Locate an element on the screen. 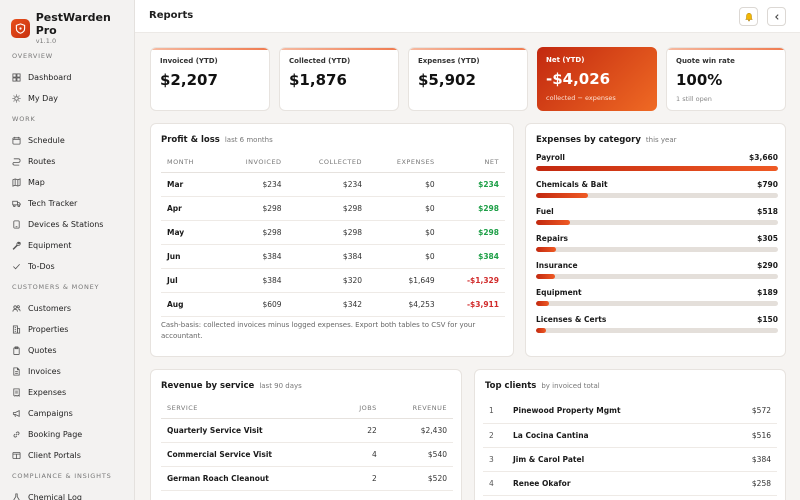 The height and width of the screenshot is (500, 800). revenue-cell: $520 is located at coordinates (417, 478).